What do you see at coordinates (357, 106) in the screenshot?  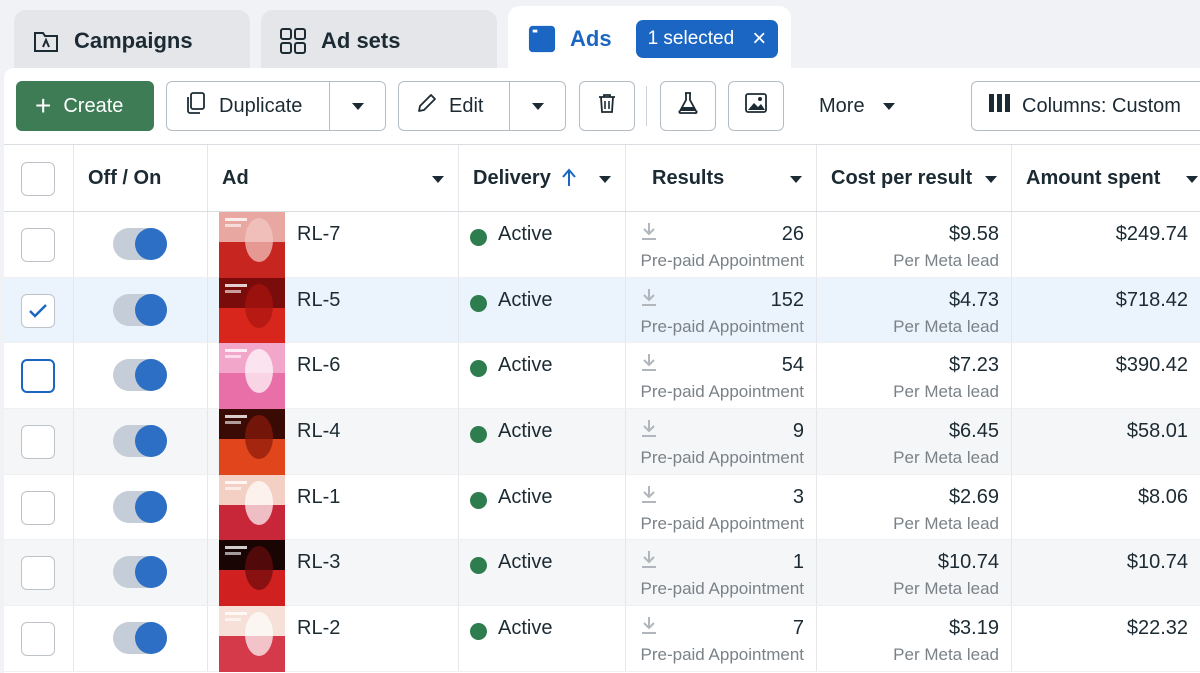 I see `duplicate-dropdown` at bounding box center [357, 106].